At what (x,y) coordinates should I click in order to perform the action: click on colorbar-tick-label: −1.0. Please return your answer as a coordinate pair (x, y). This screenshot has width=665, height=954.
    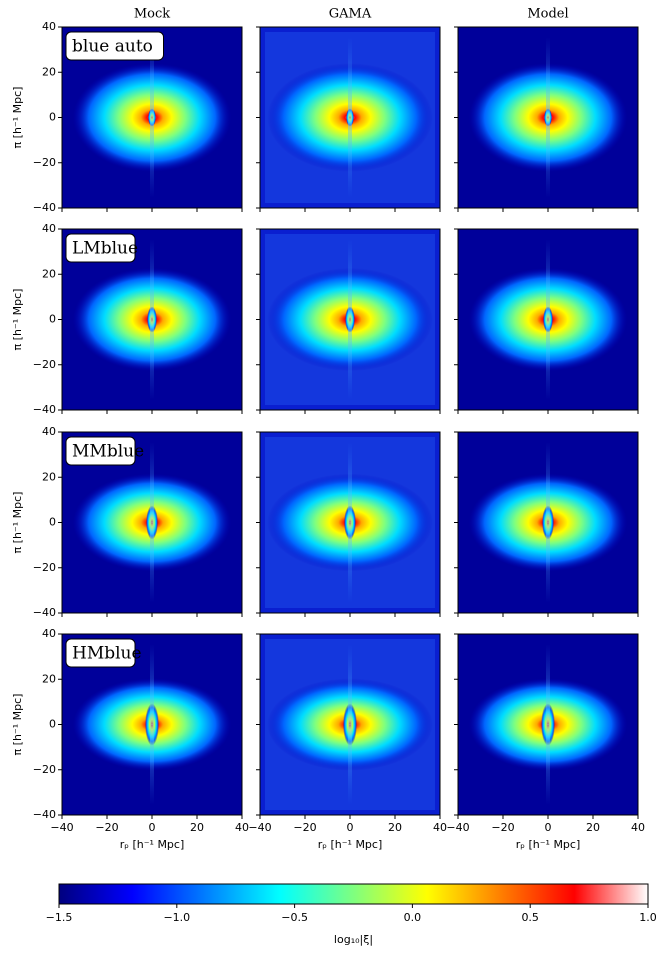
    Looking at the image, I should click on (176, 917).